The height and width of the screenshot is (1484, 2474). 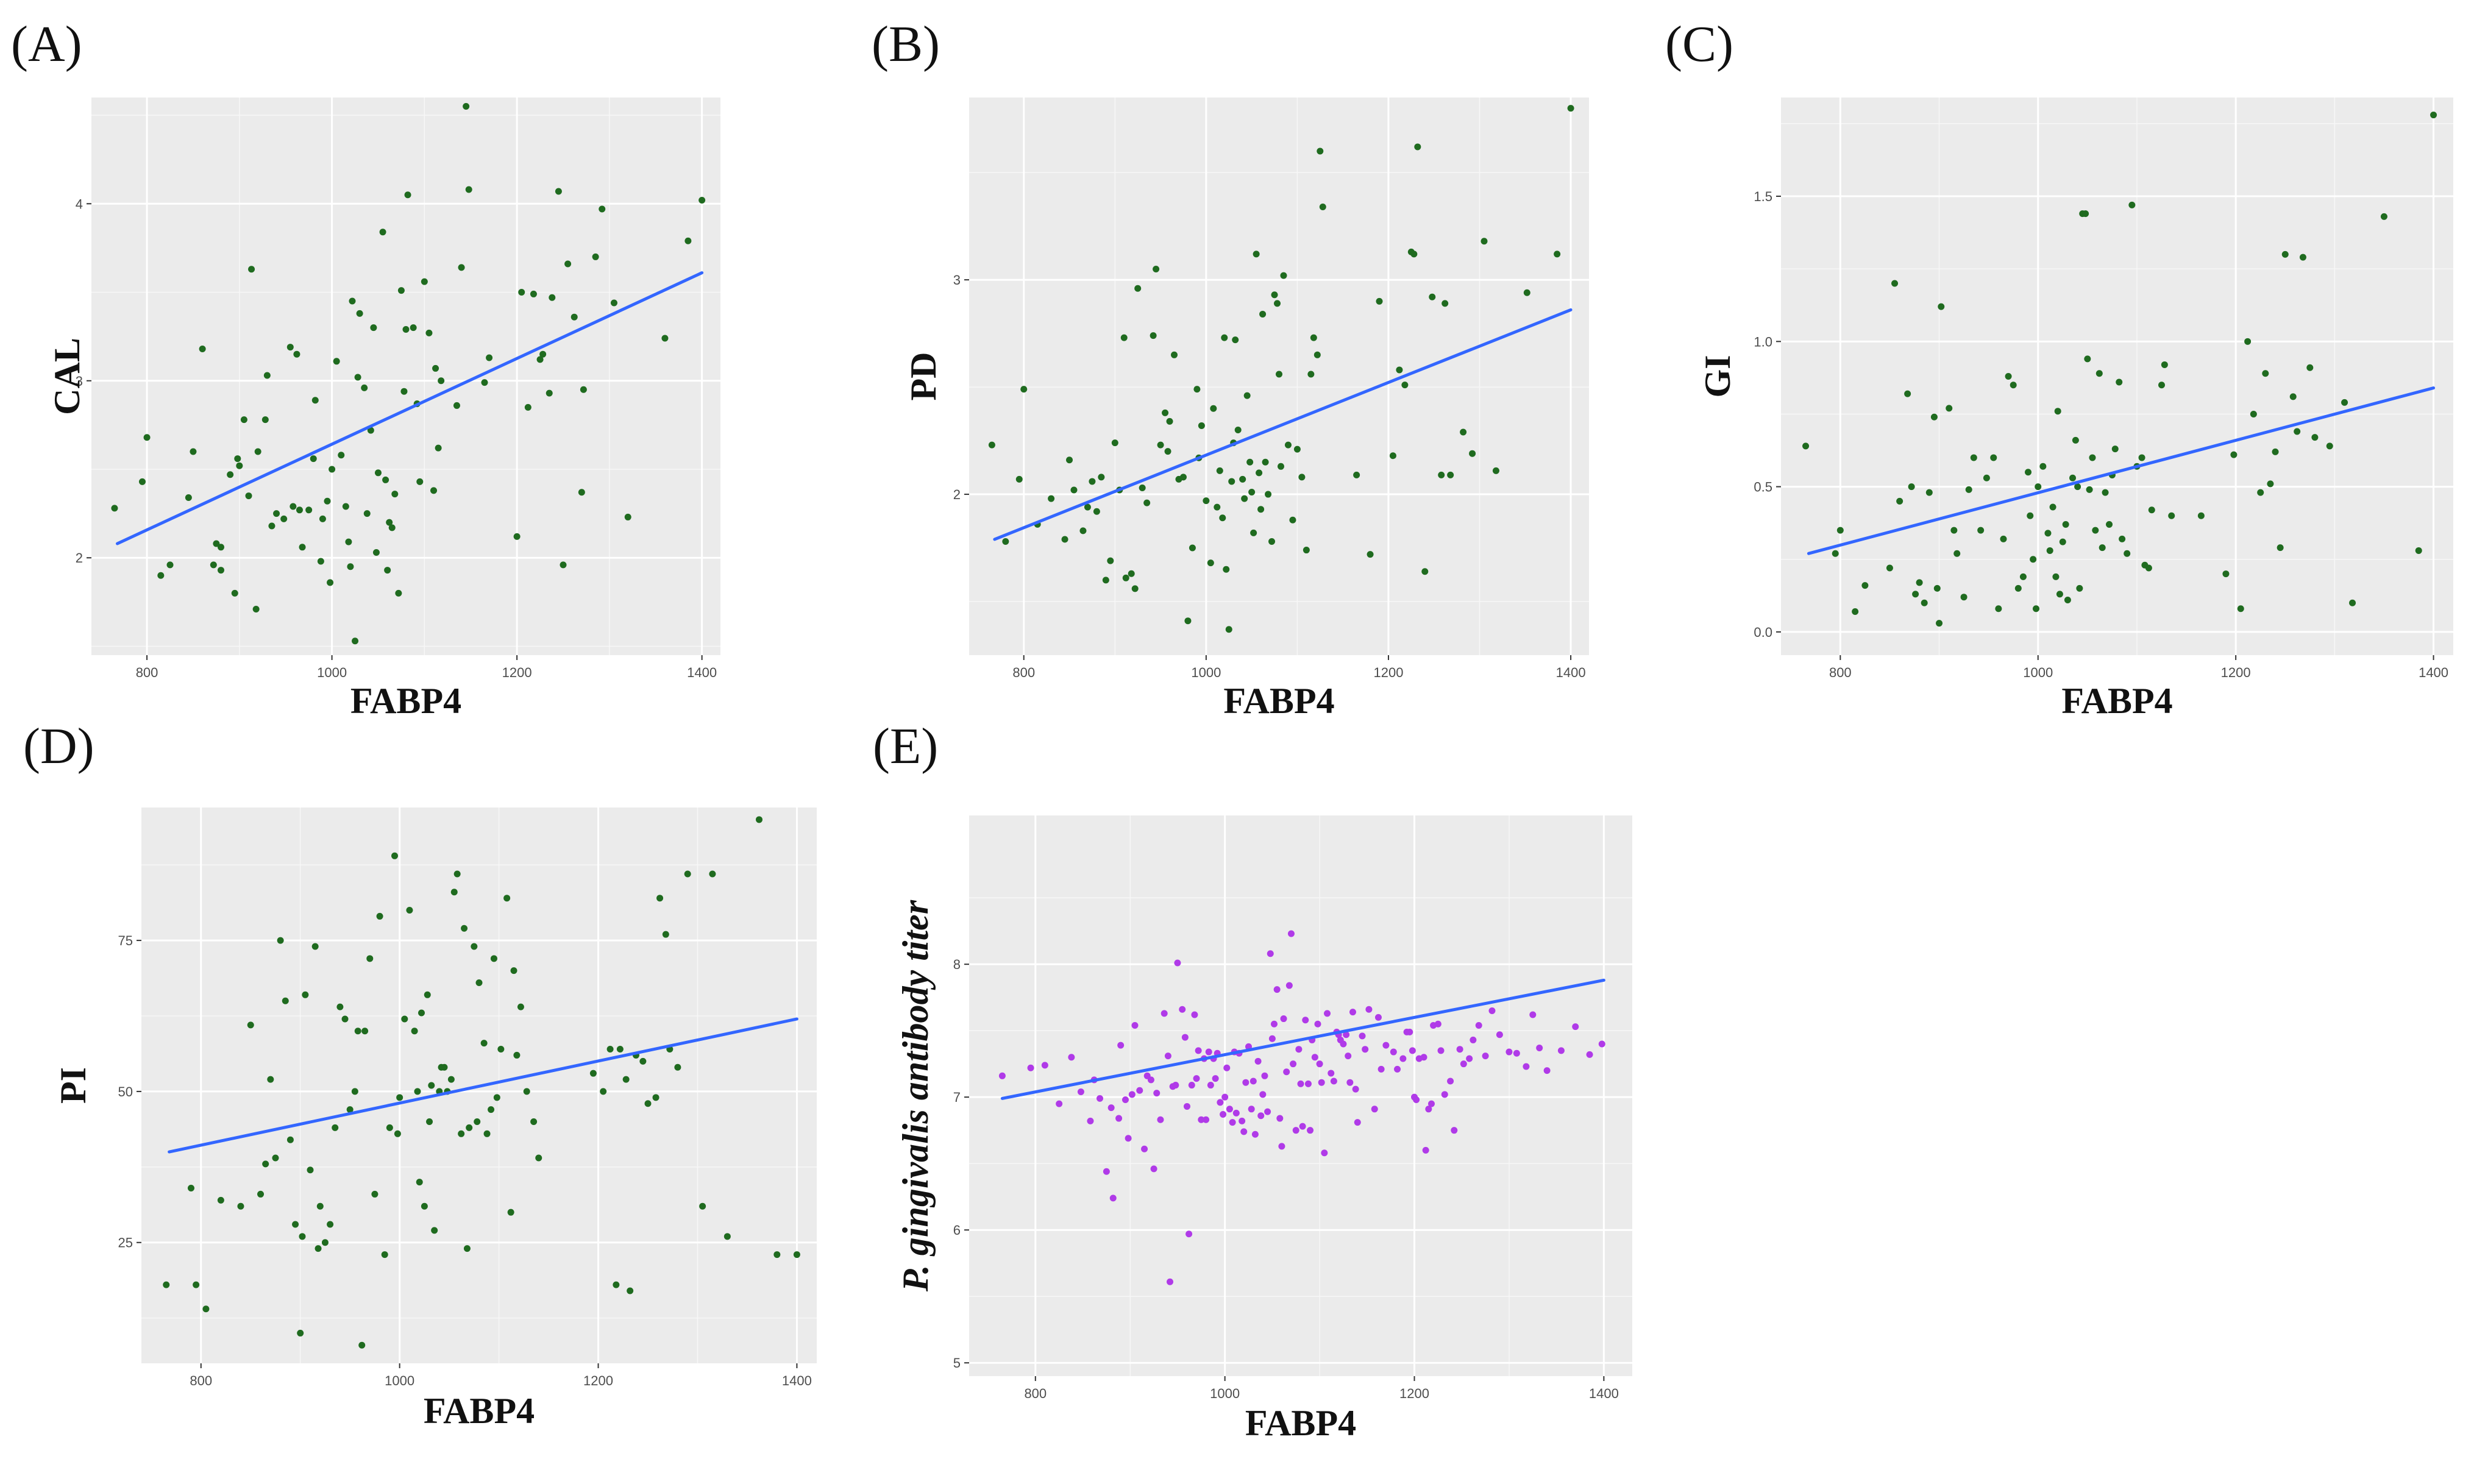 I want to click on panel-label-b: (B), so click(x=906, y=45).